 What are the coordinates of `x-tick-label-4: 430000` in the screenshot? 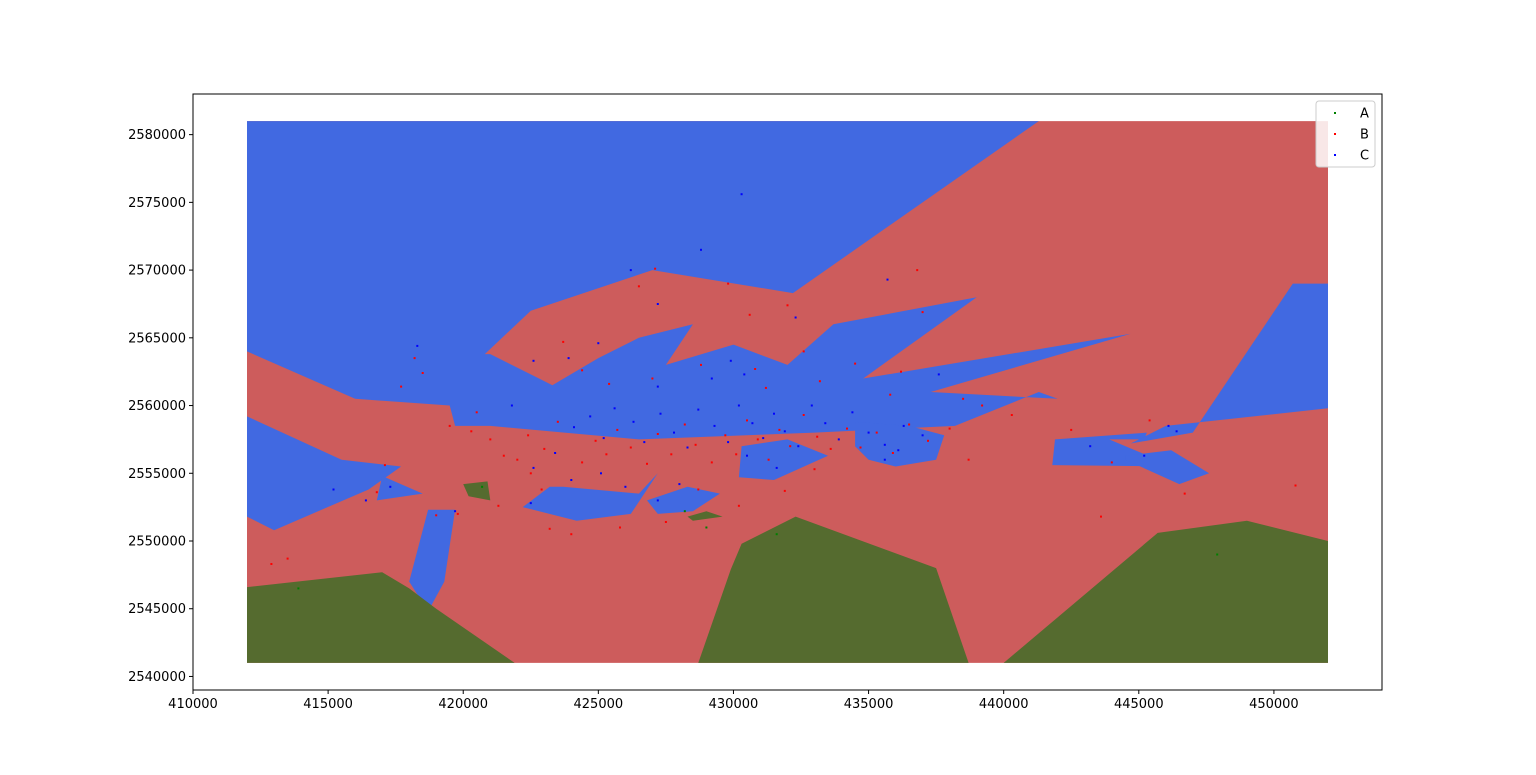 It's located at (734, 704).